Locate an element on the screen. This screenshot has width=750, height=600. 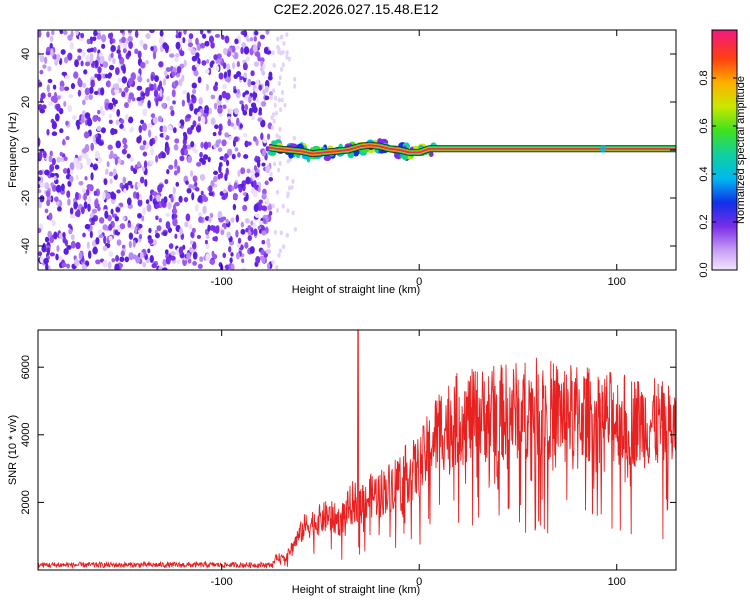
bottom-x-axis-label: Height of straight line (km) is located at coordinates (356, 590).